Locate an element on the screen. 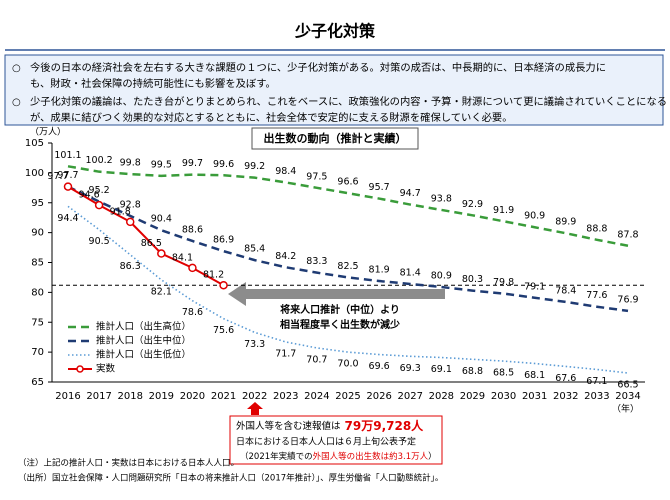 Image resolution: width=670 pixels, height=500 pixels. y-tick-label: 85 is located at coordinates (37, 263).